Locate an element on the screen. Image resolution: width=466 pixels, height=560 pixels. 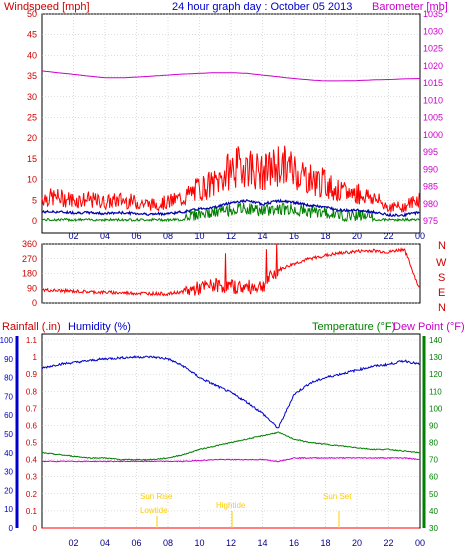
baro-y-tick-2: 985 is located at coordinates (430, 187).